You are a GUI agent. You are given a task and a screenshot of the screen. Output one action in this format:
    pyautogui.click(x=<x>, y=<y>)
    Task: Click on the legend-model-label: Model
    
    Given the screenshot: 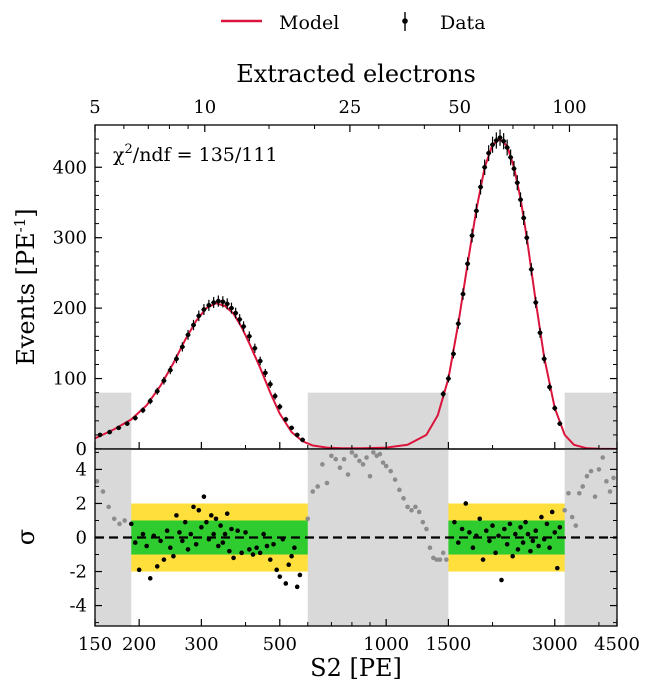 What is the action you would take?
    pyautogui.click(x=309, y=23)
    